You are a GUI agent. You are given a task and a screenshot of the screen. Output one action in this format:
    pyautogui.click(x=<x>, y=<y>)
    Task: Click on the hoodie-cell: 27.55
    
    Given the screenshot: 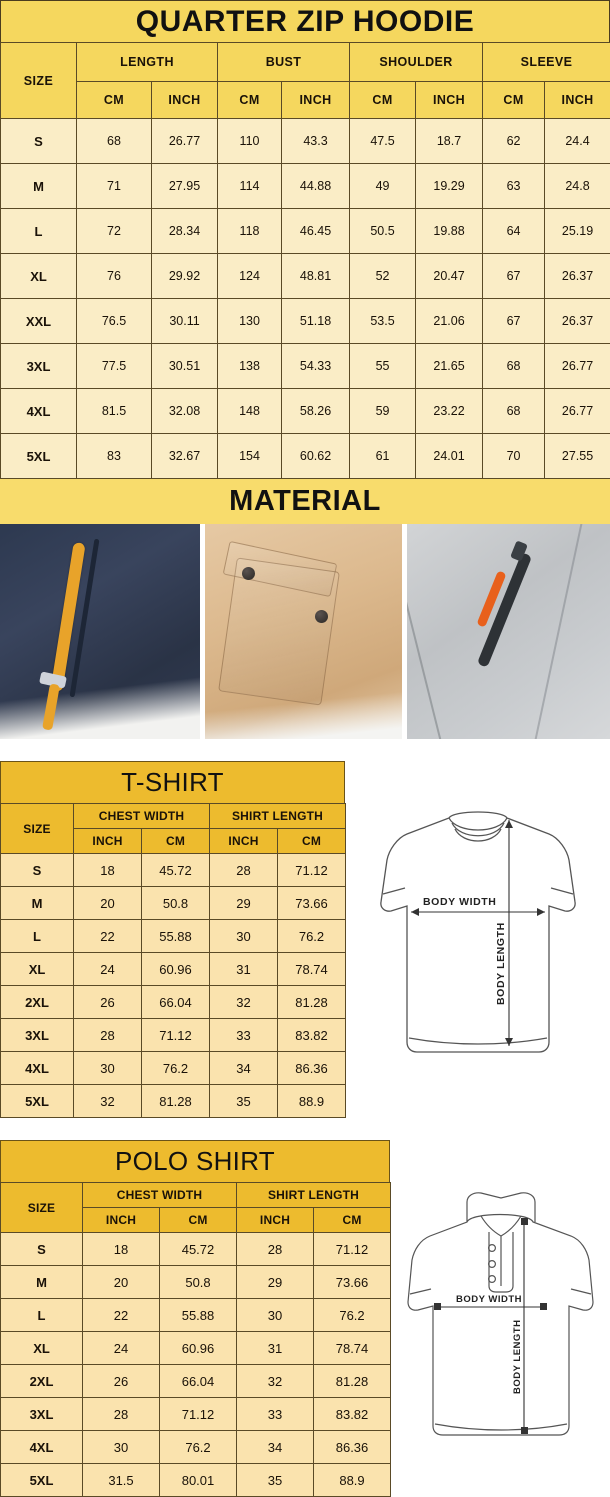 What is the action you would take?
    pyautogui.click(x=577, y=456)
    